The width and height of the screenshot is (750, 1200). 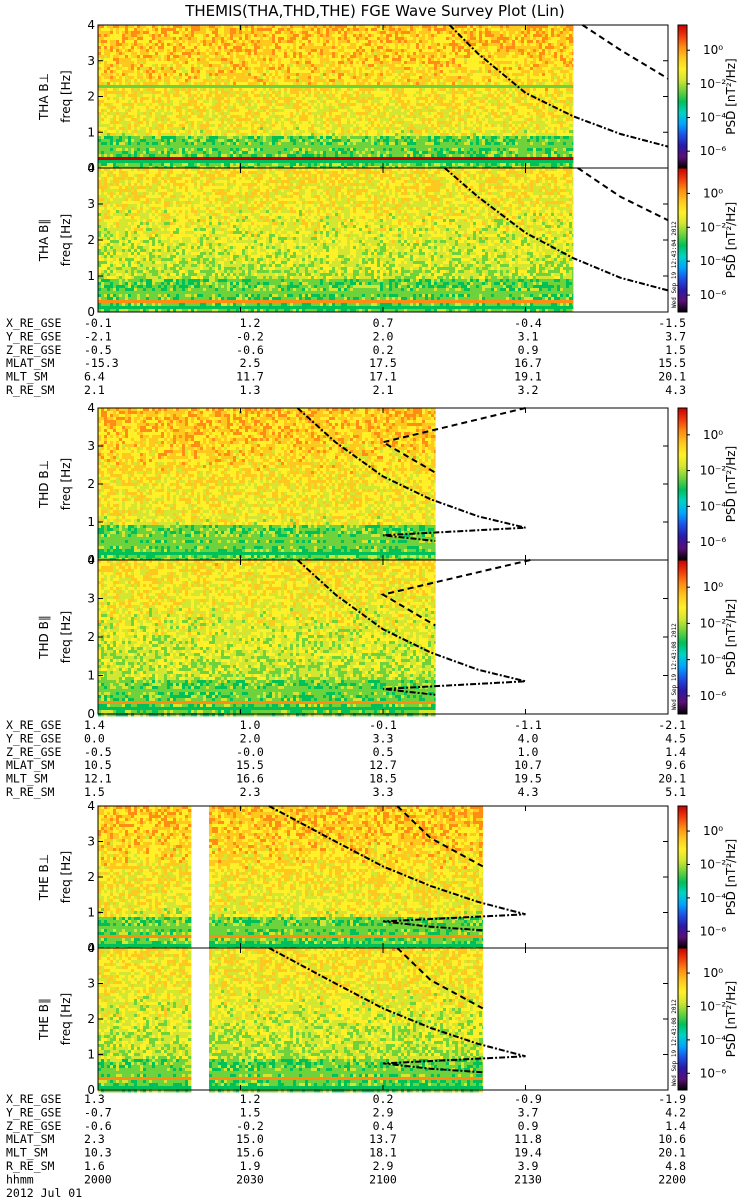 What do you see at coordinates (713, 831) in the screenshot?
I see `colorbar-tick-label: 10⁰` at bounding box center [713, 831].